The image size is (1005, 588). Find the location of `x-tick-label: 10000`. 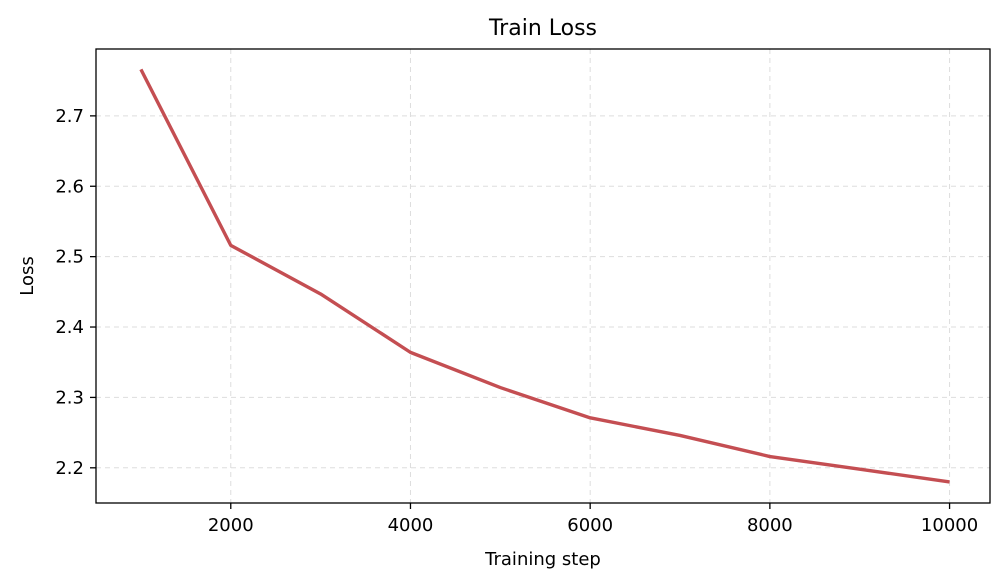

x-tick-label: 10000 is located at coordinates (949, 525).